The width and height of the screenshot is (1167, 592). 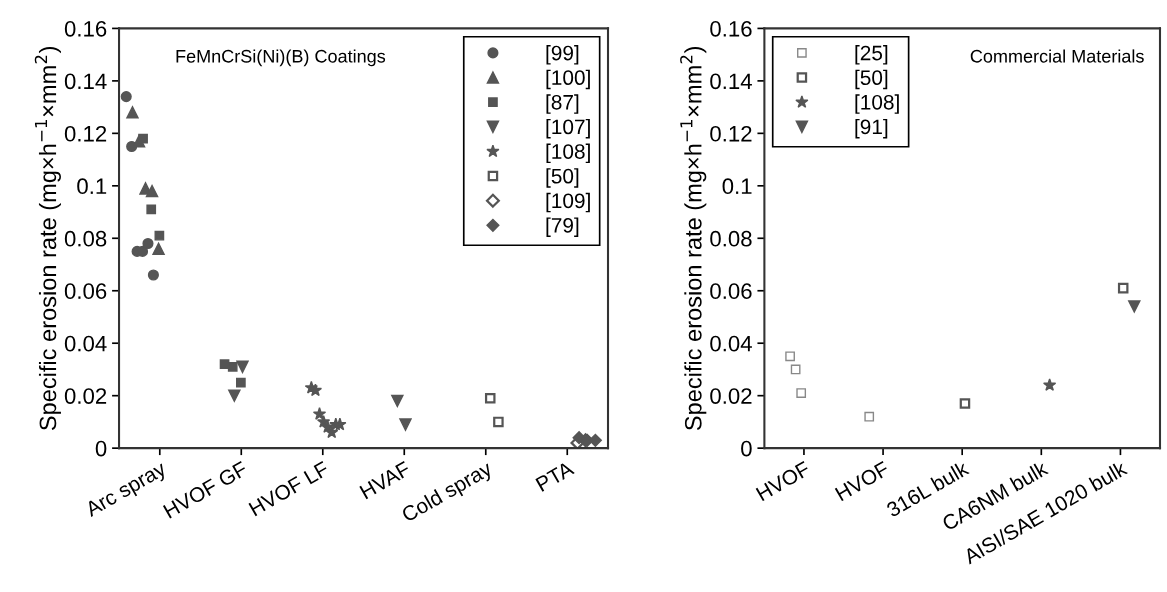 I want to click on legend-label: [79], so click(x=562, y=227).